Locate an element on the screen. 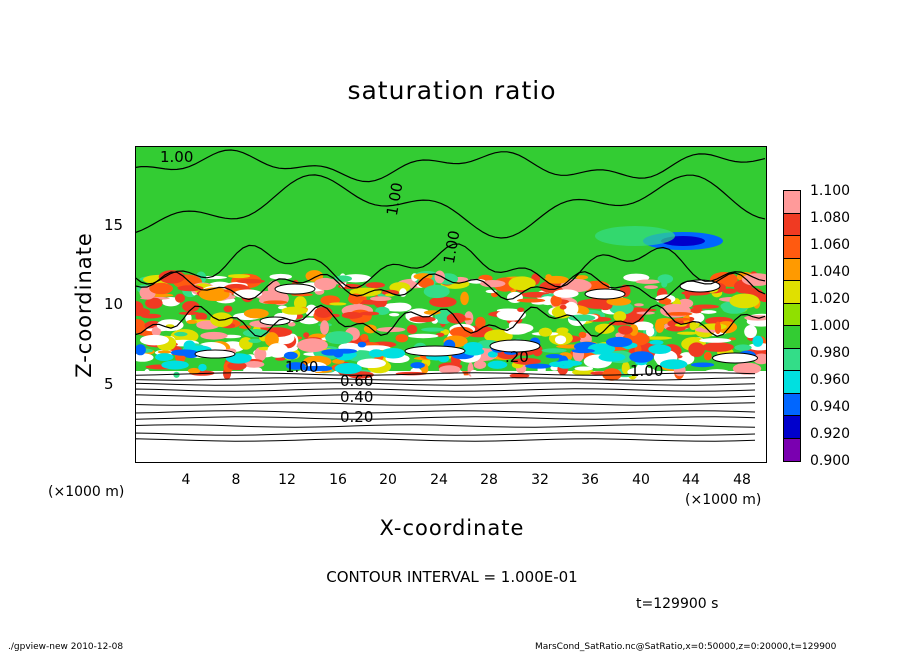 Image resolution: width=904 pixels, height=654 pixels. y-axis-label: Z-coordinate is located at coordinates (84, 305).